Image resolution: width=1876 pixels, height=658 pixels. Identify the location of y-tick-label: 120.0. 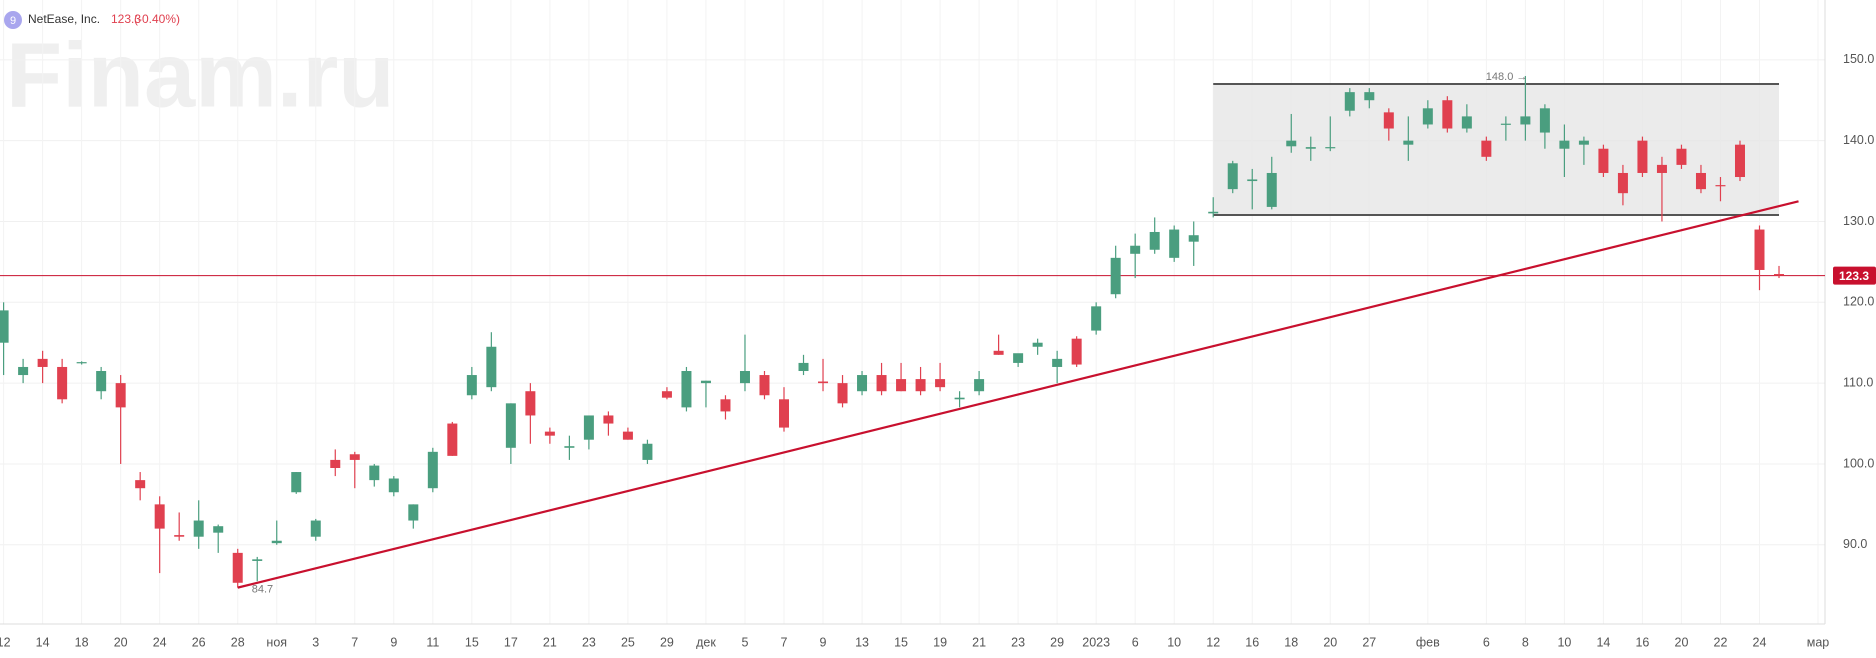
(1858, 302).